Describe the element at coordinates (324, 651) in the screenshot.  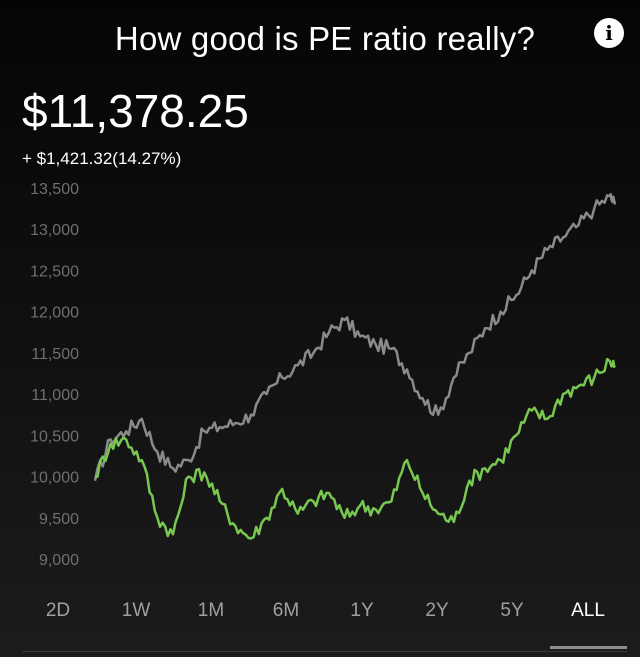
I see `divider` at that location.